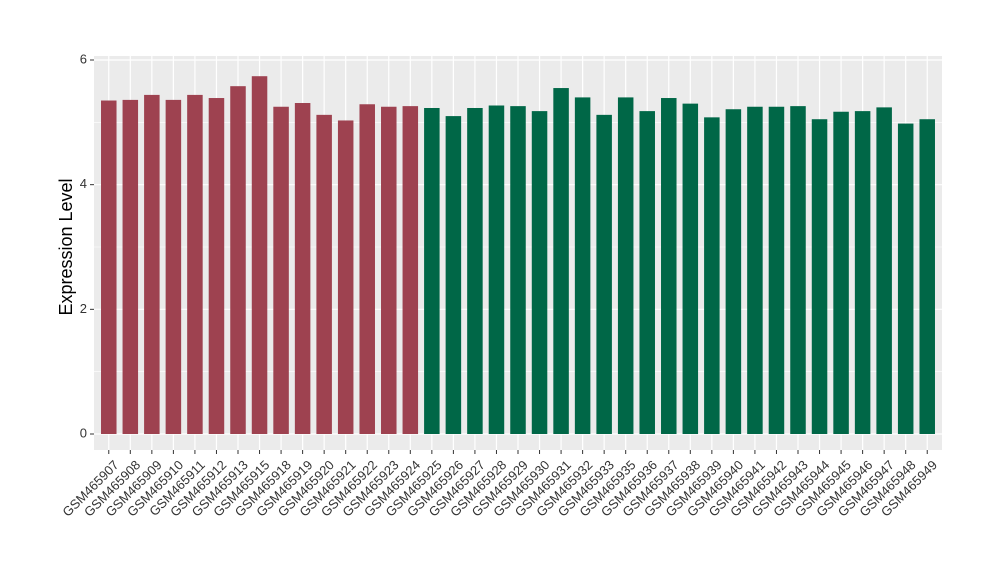 This screenshot has width=1000, height=580. I want to click on y-tick-label: 6, so click(83, 58).